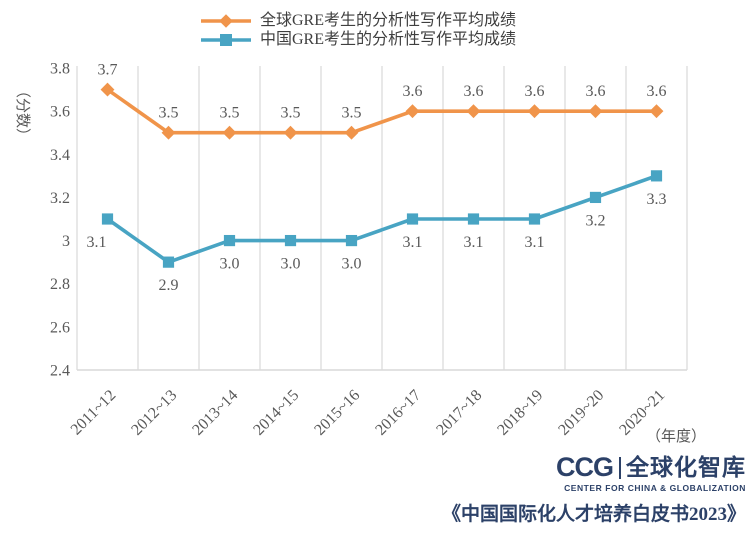  I want to click on x-tick-label: 2014~15, so click(276, 413).